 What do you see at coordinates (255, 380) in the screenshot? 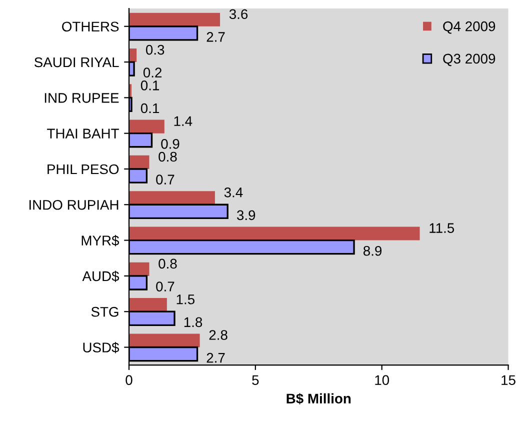
I see `x-tick-label: 5` at bounding box center [255, 380].